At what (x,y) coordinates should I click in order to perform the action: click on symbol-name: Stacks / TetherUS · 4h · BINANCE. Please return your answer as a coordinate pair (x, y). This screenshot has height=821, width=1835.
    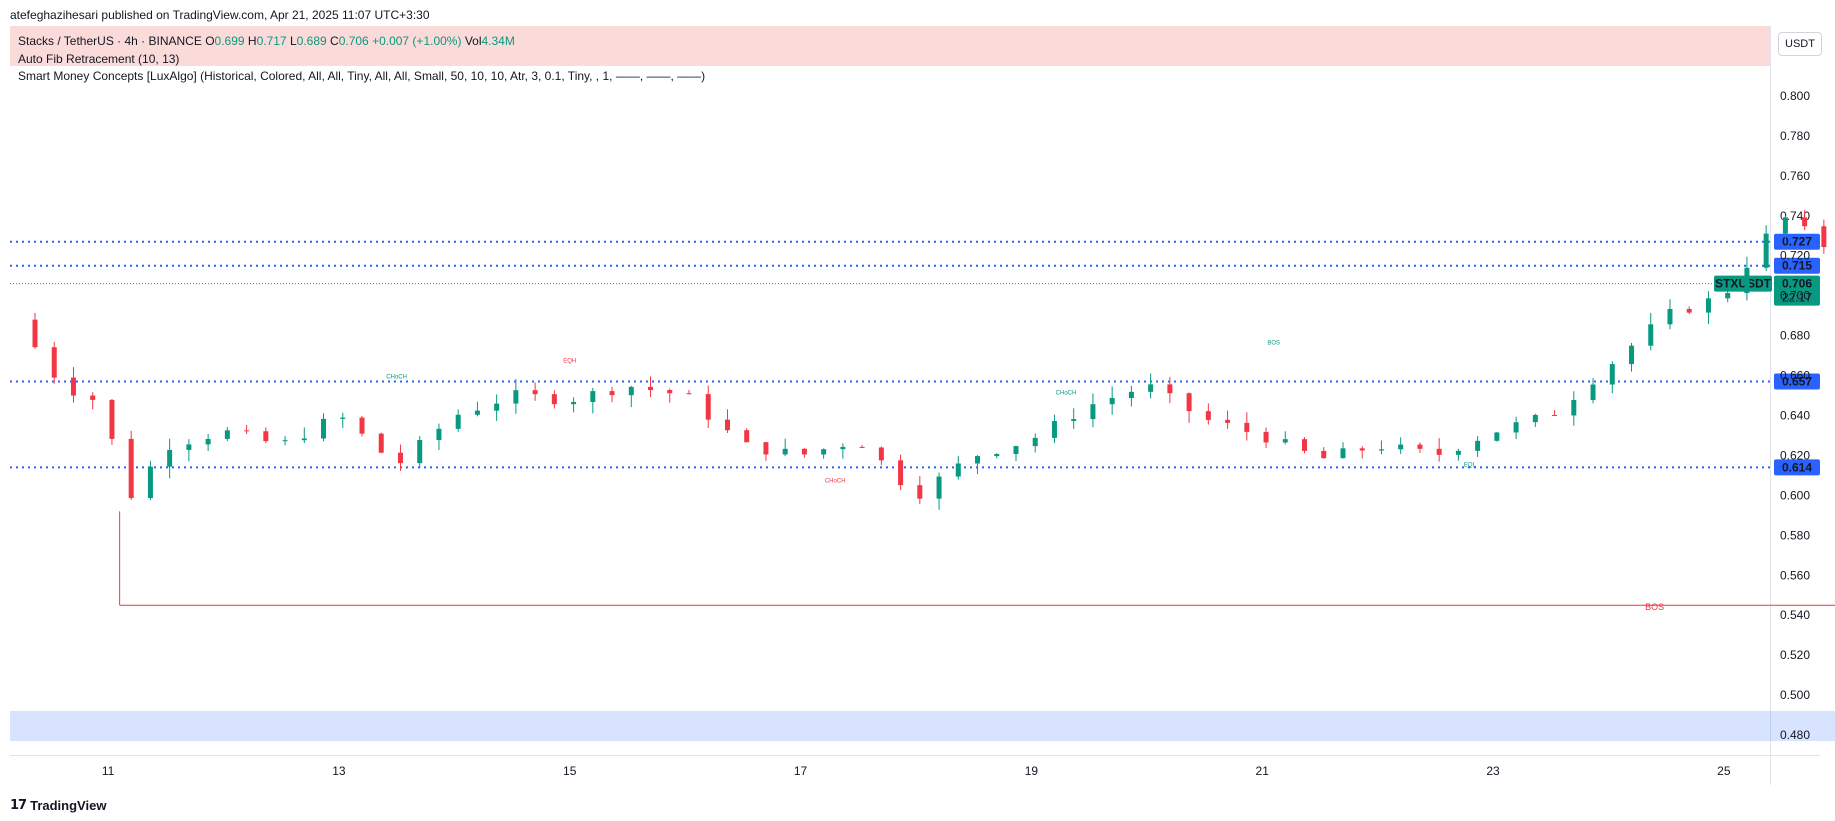
    Looking at the image, I should click on (110, 41).